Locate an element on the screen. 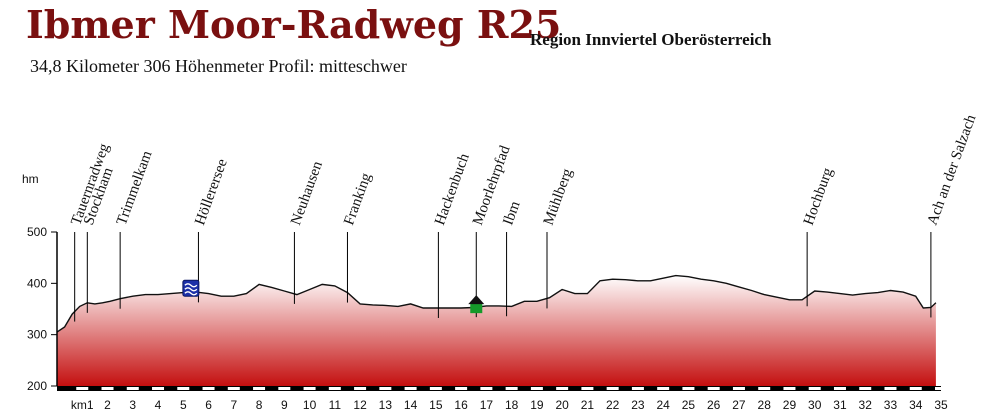 The image size is (1000, 417). x-tick-label: 17 is located at coordinates (487, 405).